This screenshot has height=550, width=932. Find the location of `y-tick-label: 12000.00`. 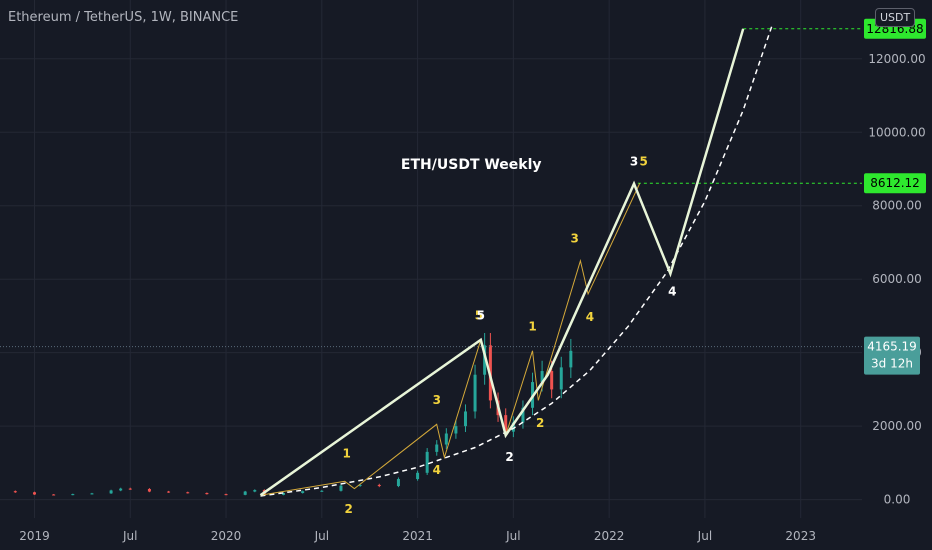

y-tick-label: 12000.00 is located at coordinates (896, 59).